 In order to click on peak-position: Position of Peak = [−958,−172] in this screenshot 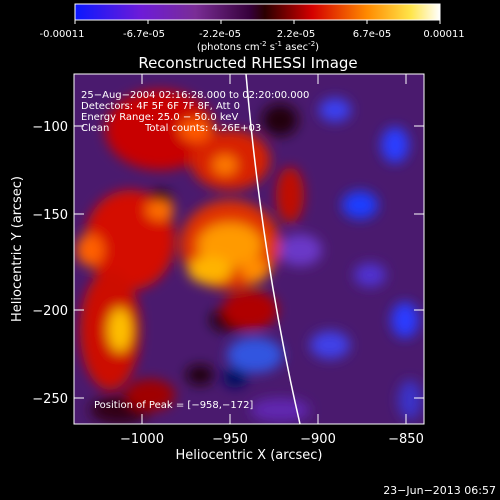, I will do `click(173, 405)`.